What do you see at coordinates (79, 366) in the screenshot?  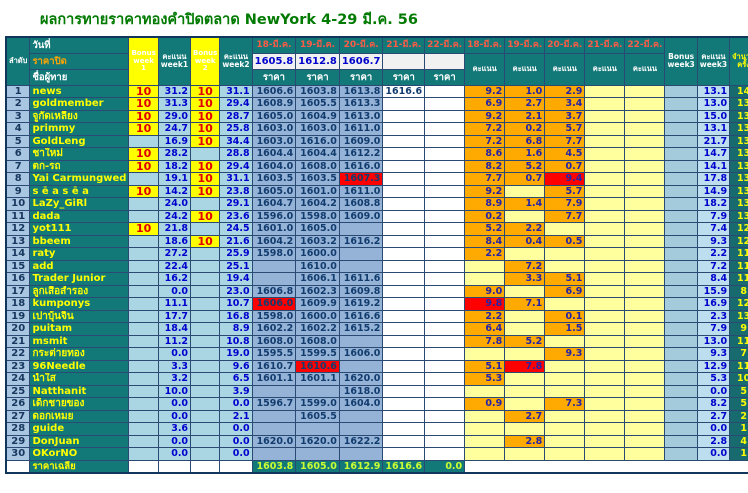 I see `name-cell: 96Needle` at bounding box center [79, 366].